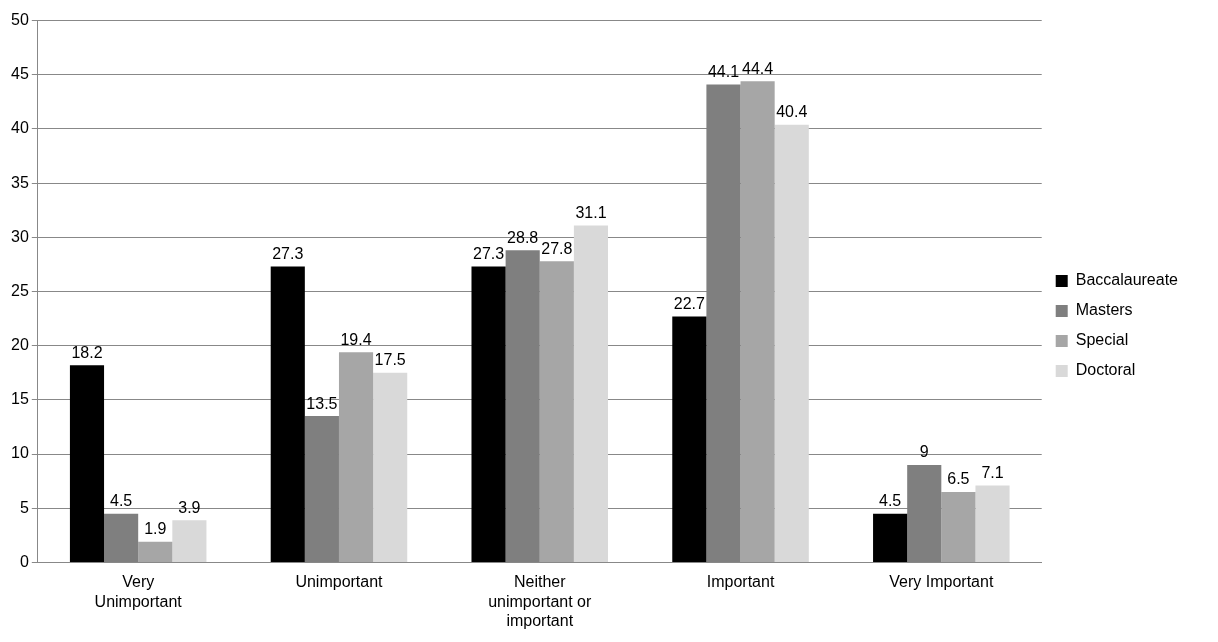 The image size is (1218, 642). I want to click on x-tick-label: Very Important, so click(941, 582).